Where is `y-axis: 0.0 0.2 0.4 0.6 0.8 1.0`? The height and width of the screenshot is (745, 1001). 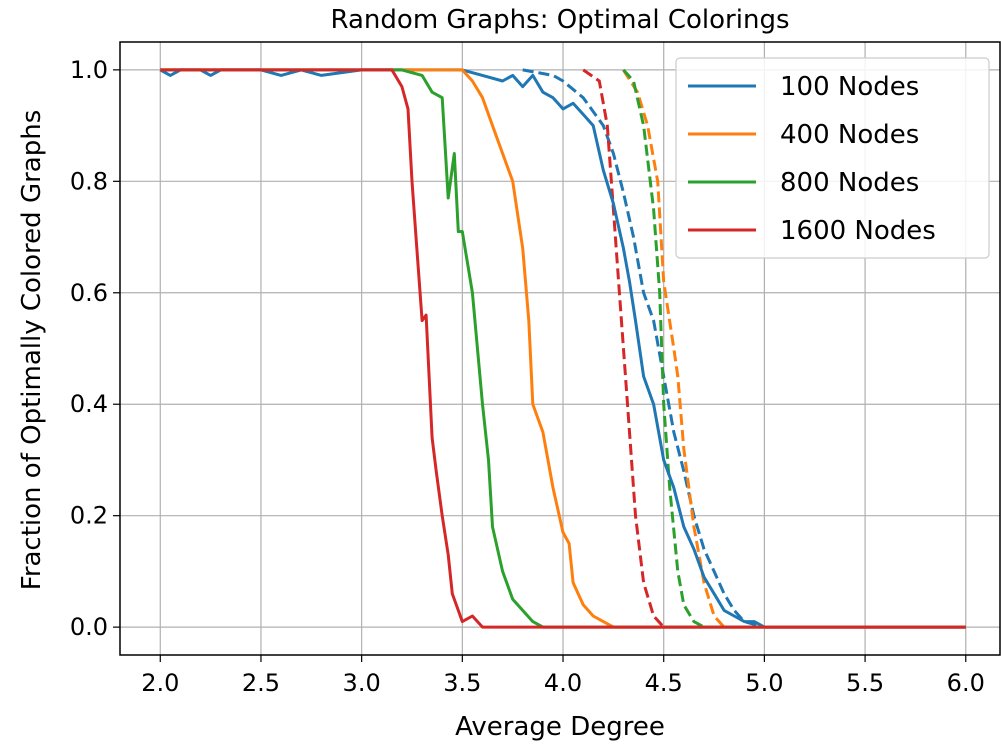 y-axis: 0.0 0.2 0.4 0.6 0.8 1.0 is located at coordinates (95, 348).